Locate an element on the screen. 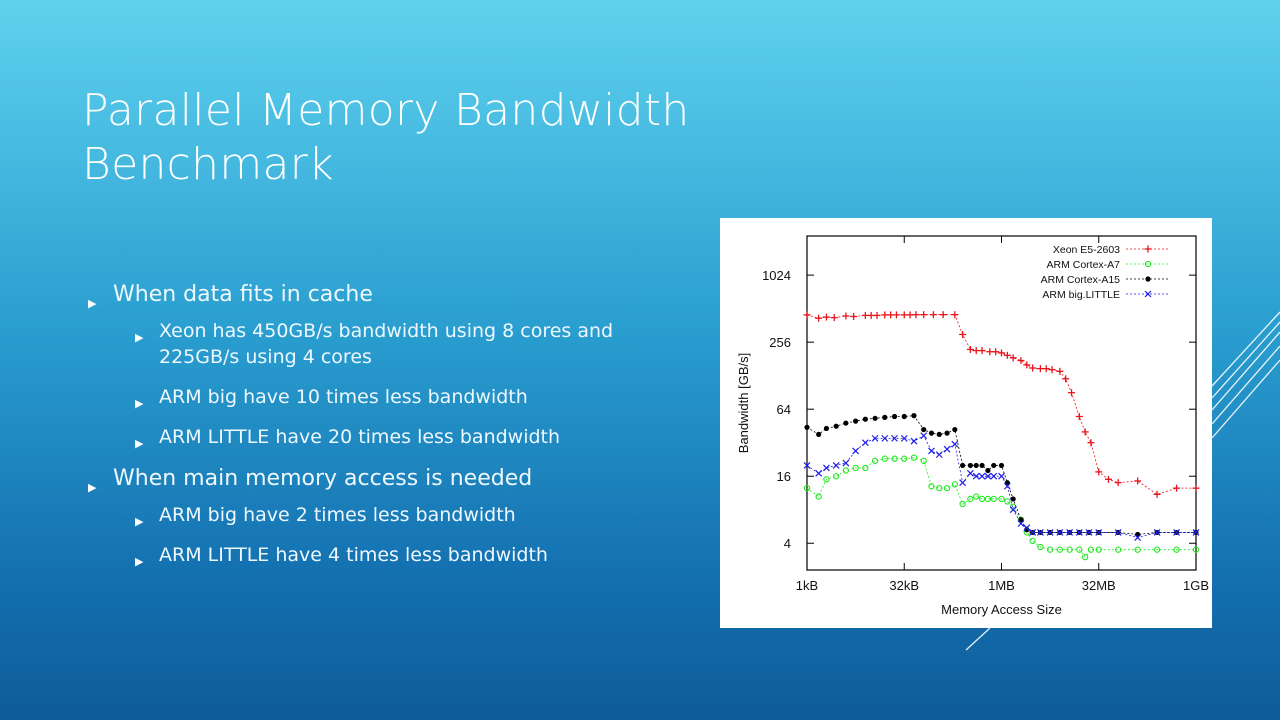 The image size is (1280, 720). x-axis-label: Memory Access Size is located at coordinates (1001, 609).